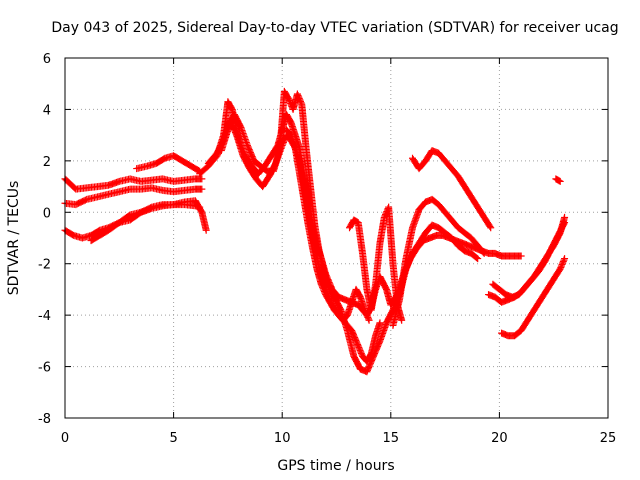 This screenshot has width=640, height=480. Describe the element at coordinates (47, 59) in the screenshot. I see `y-tick-label: 6` at that location.